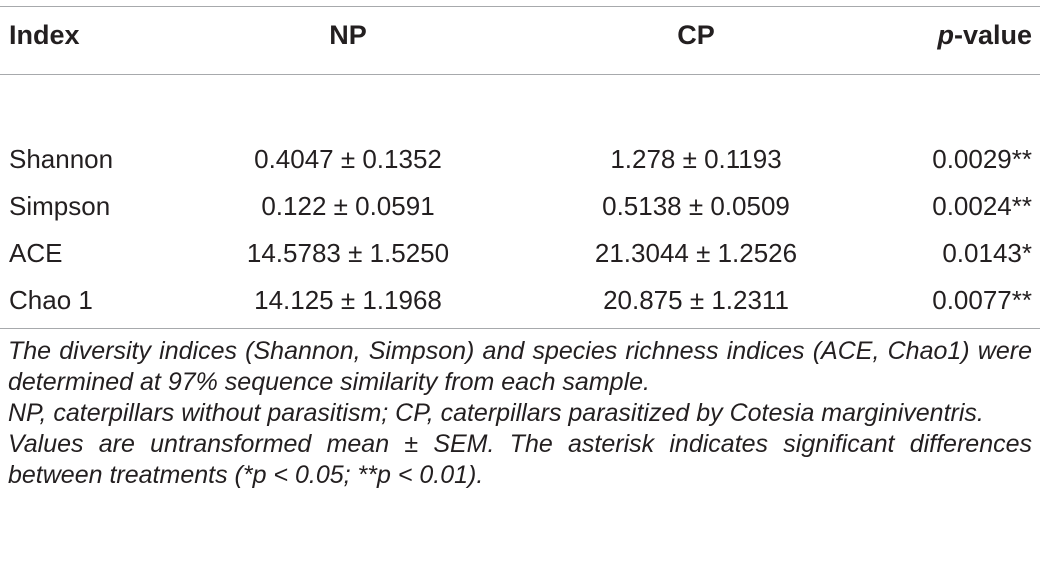 The image size is (1040, 573). I want to click on cell-cp: 20.875 ± 1.2311, so click(696, 300).